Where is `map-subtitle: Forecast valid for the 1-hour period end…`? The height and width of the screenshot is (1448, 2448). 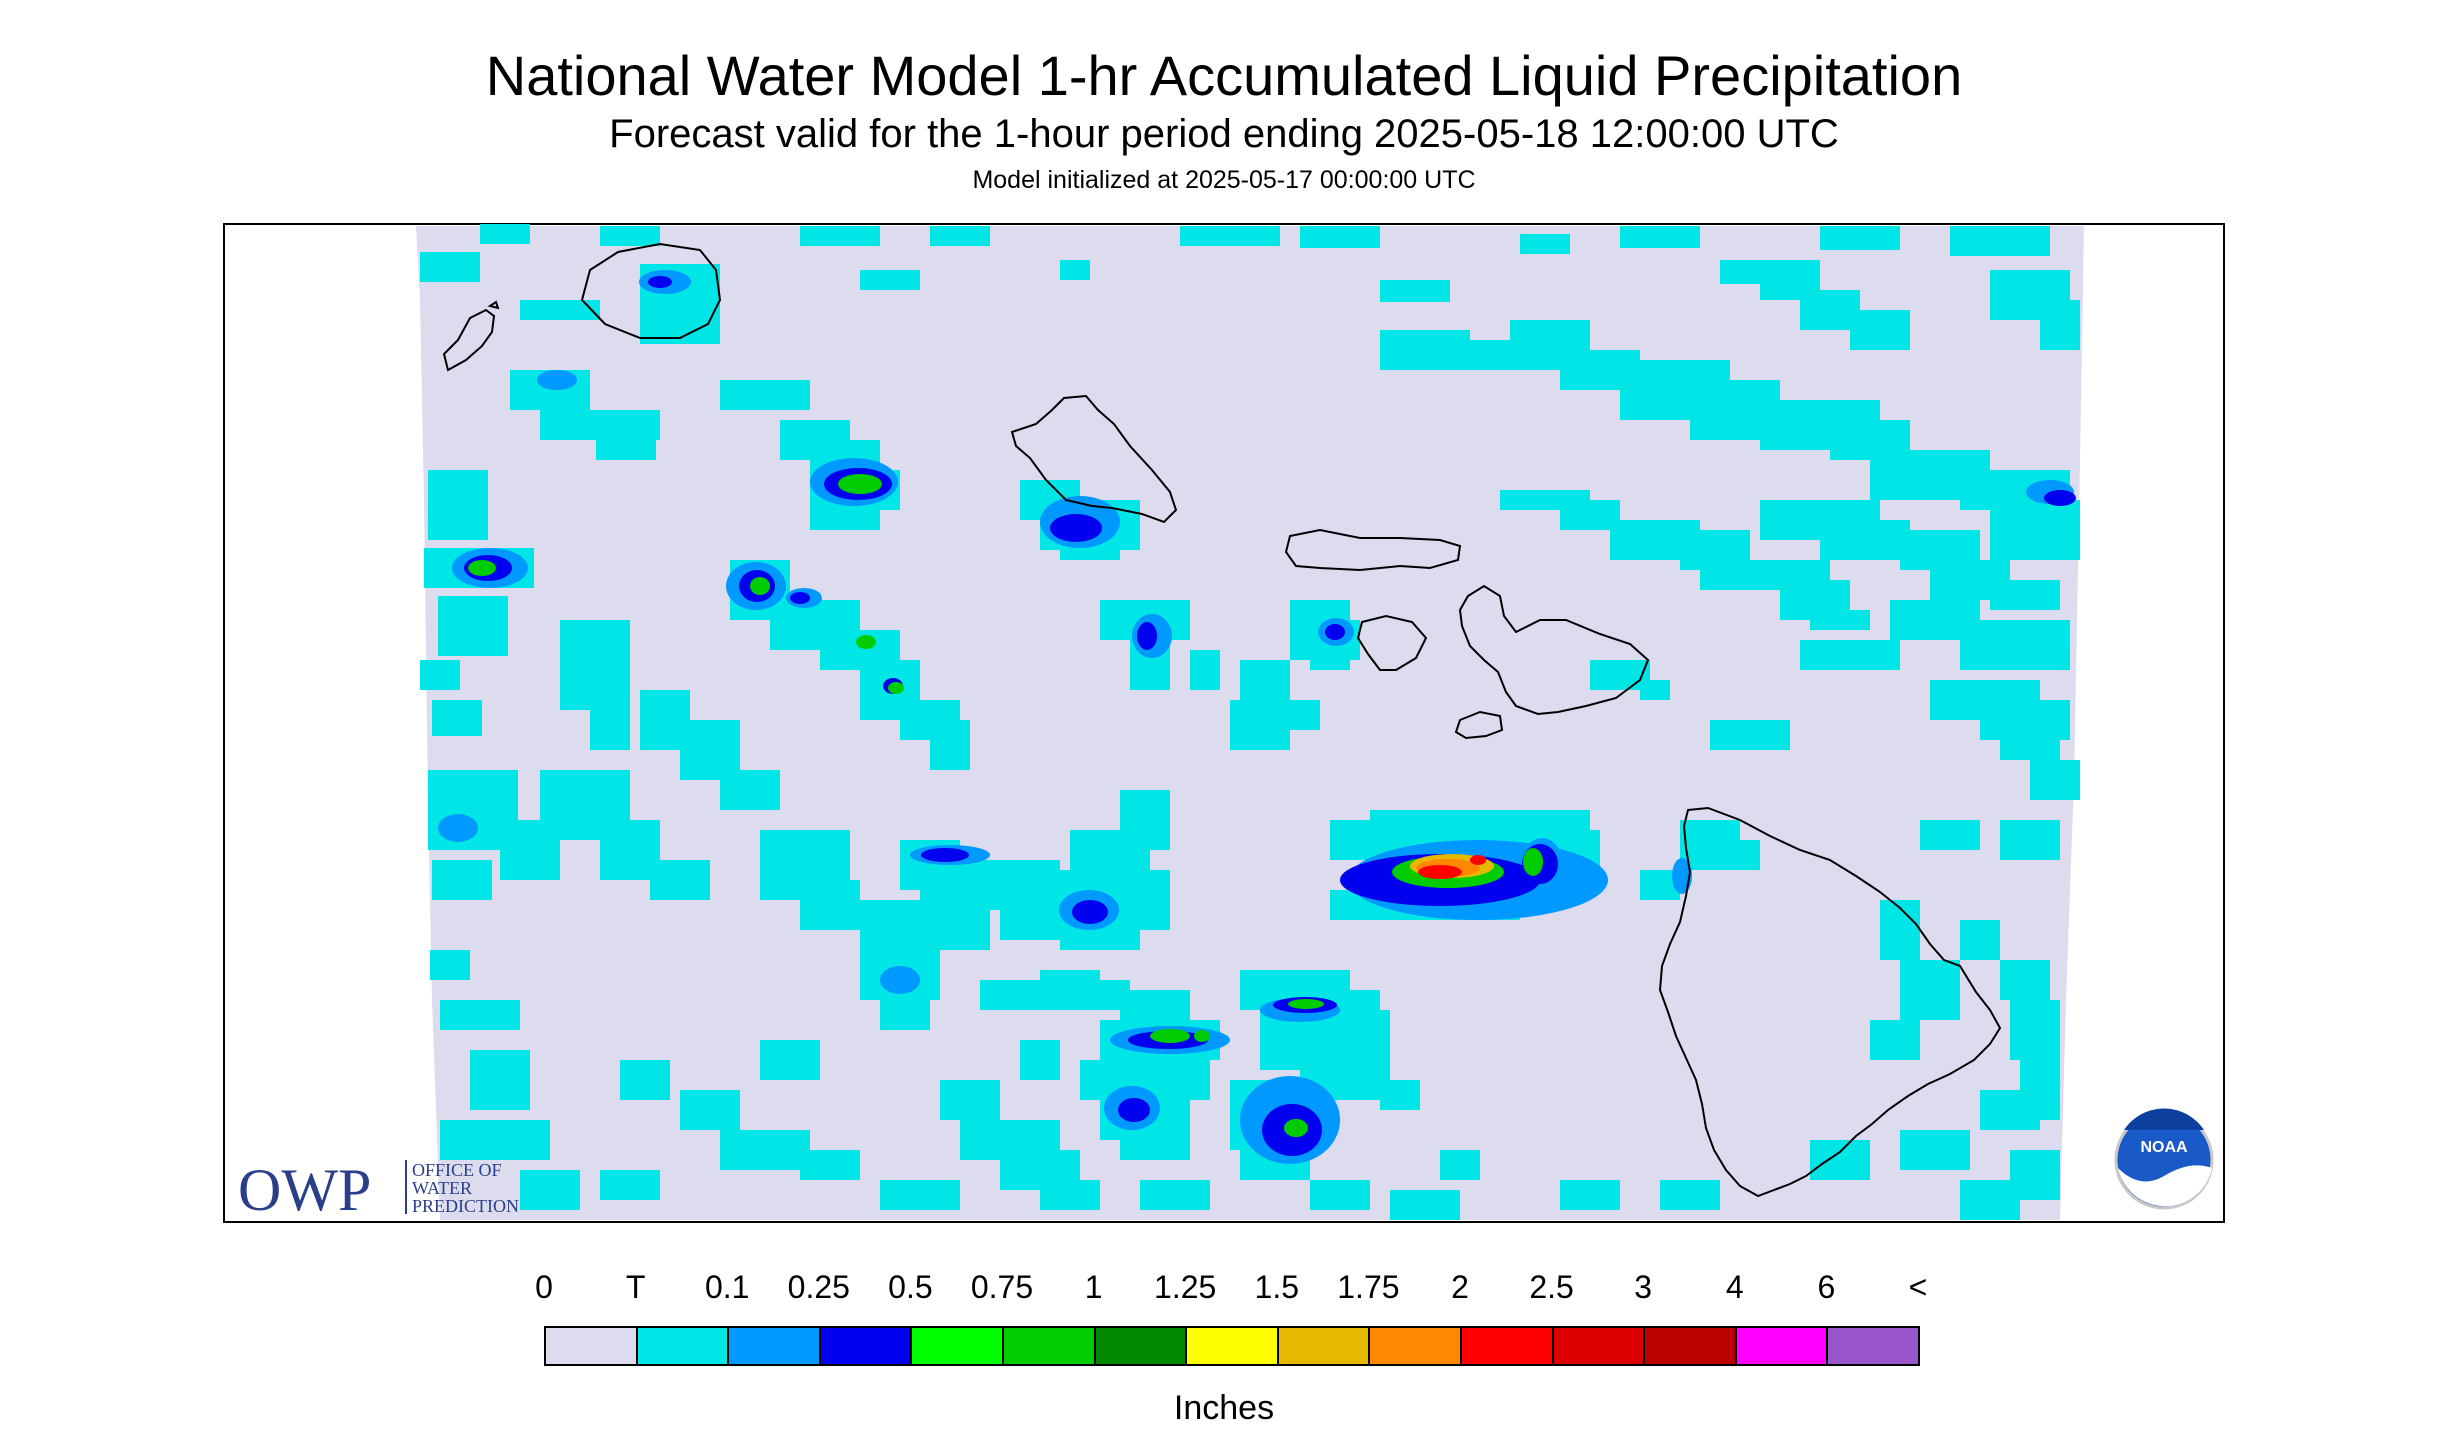 map-subtitle: Forecast valid for the 1-hour period end… is located at coordinates (1224, 134).